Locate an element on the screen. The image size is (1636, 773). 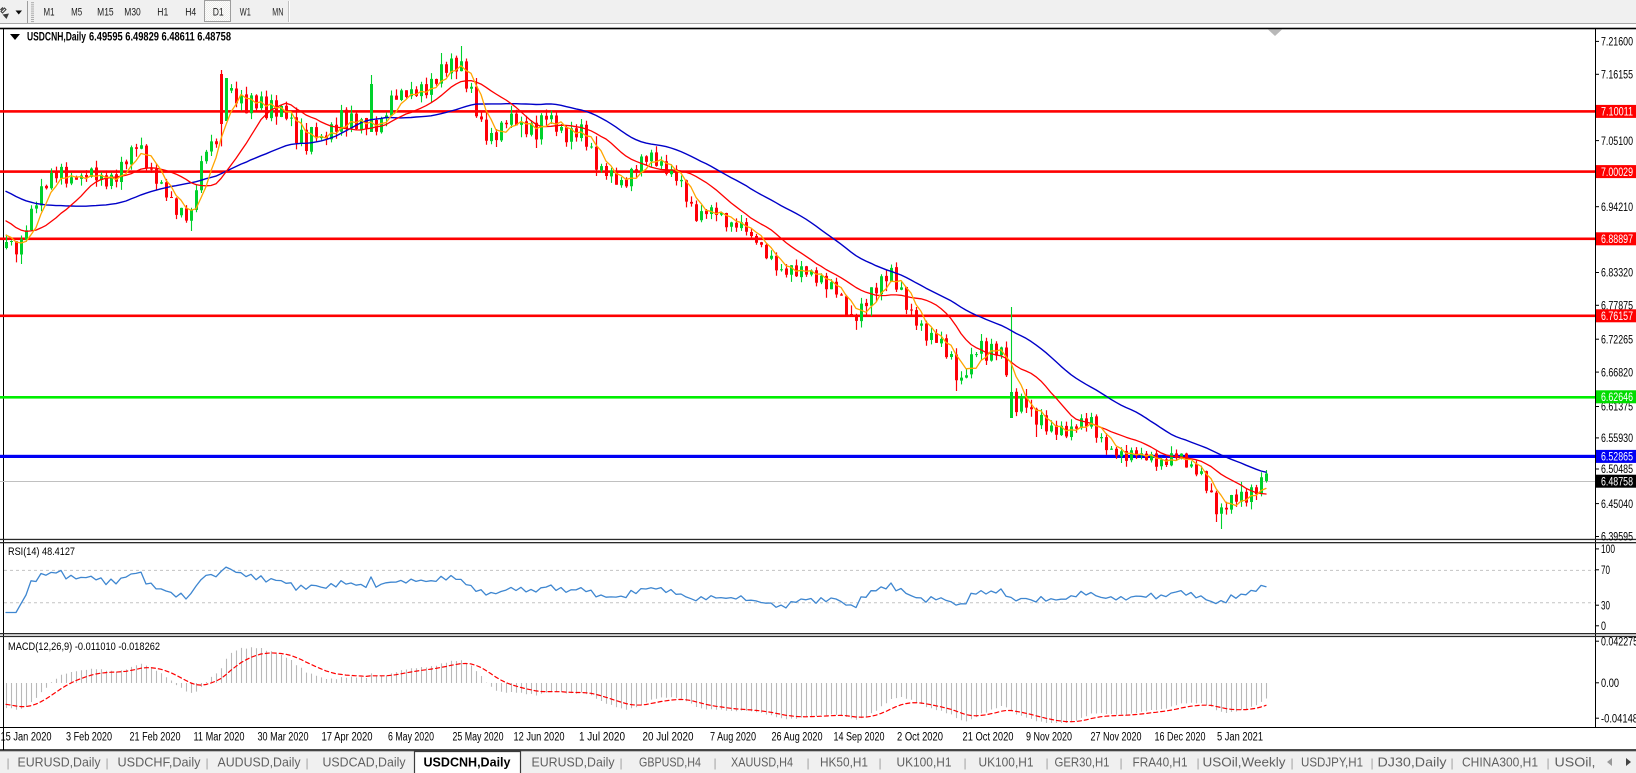
svg-text:6.49595 6.49829 6.48611 6.4875: 6.49595 6.49829 6.48611 6.48758 is located at coordinates (160, 38).